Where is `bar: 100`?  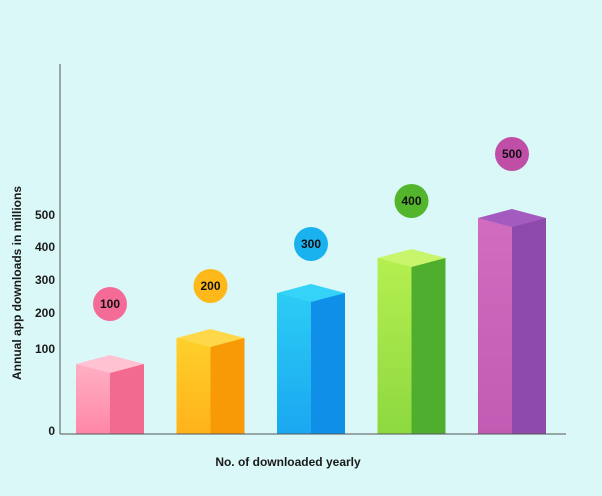
bar: 100 is located at coordinates (110, 360).